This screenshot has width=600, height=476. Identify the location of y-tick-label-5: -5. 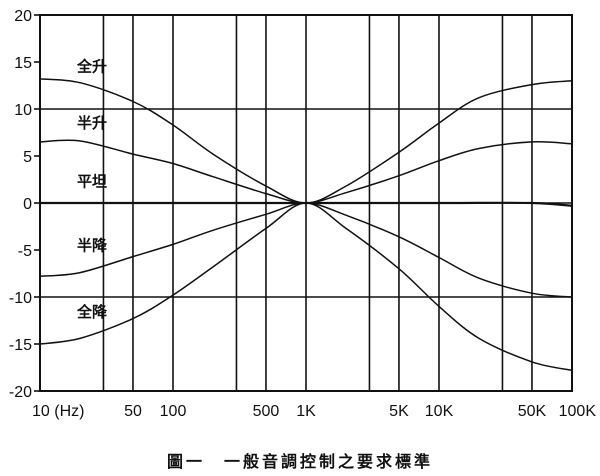
(25, 251).